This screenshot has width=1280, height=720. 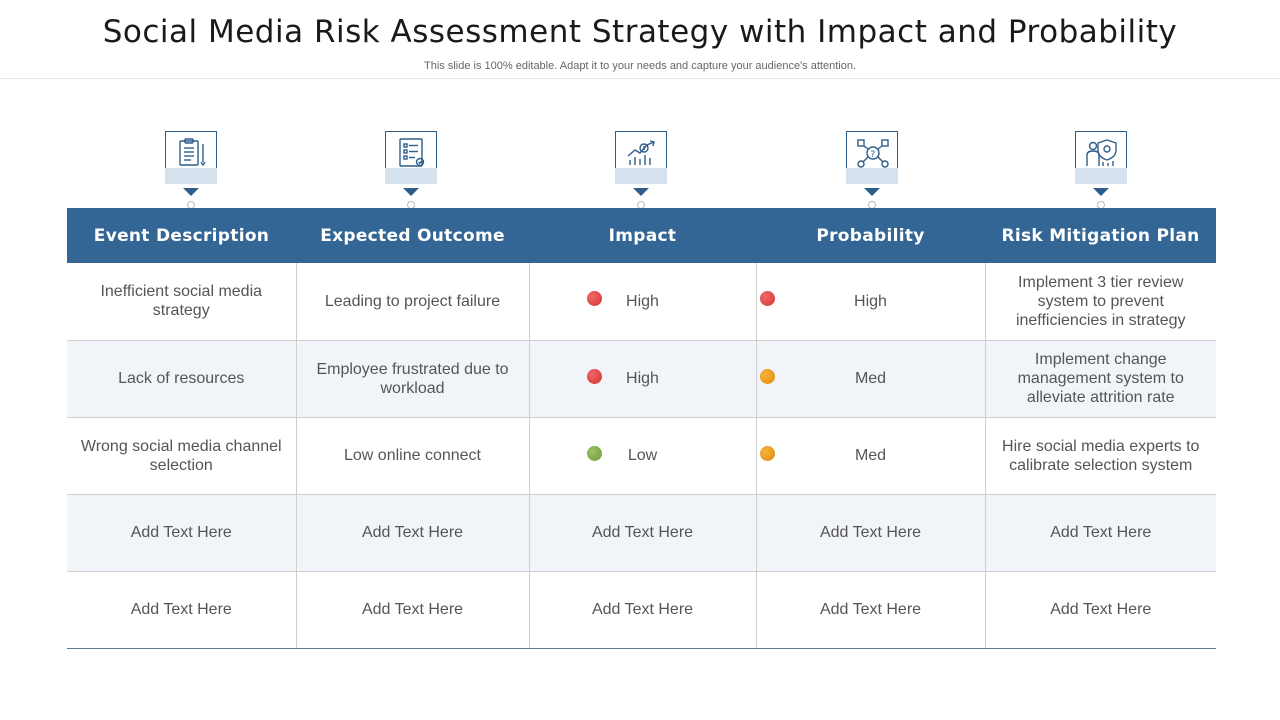 I want to click on outcome-cell: Employee frustrated due to workload, so click(x=413, y=379).